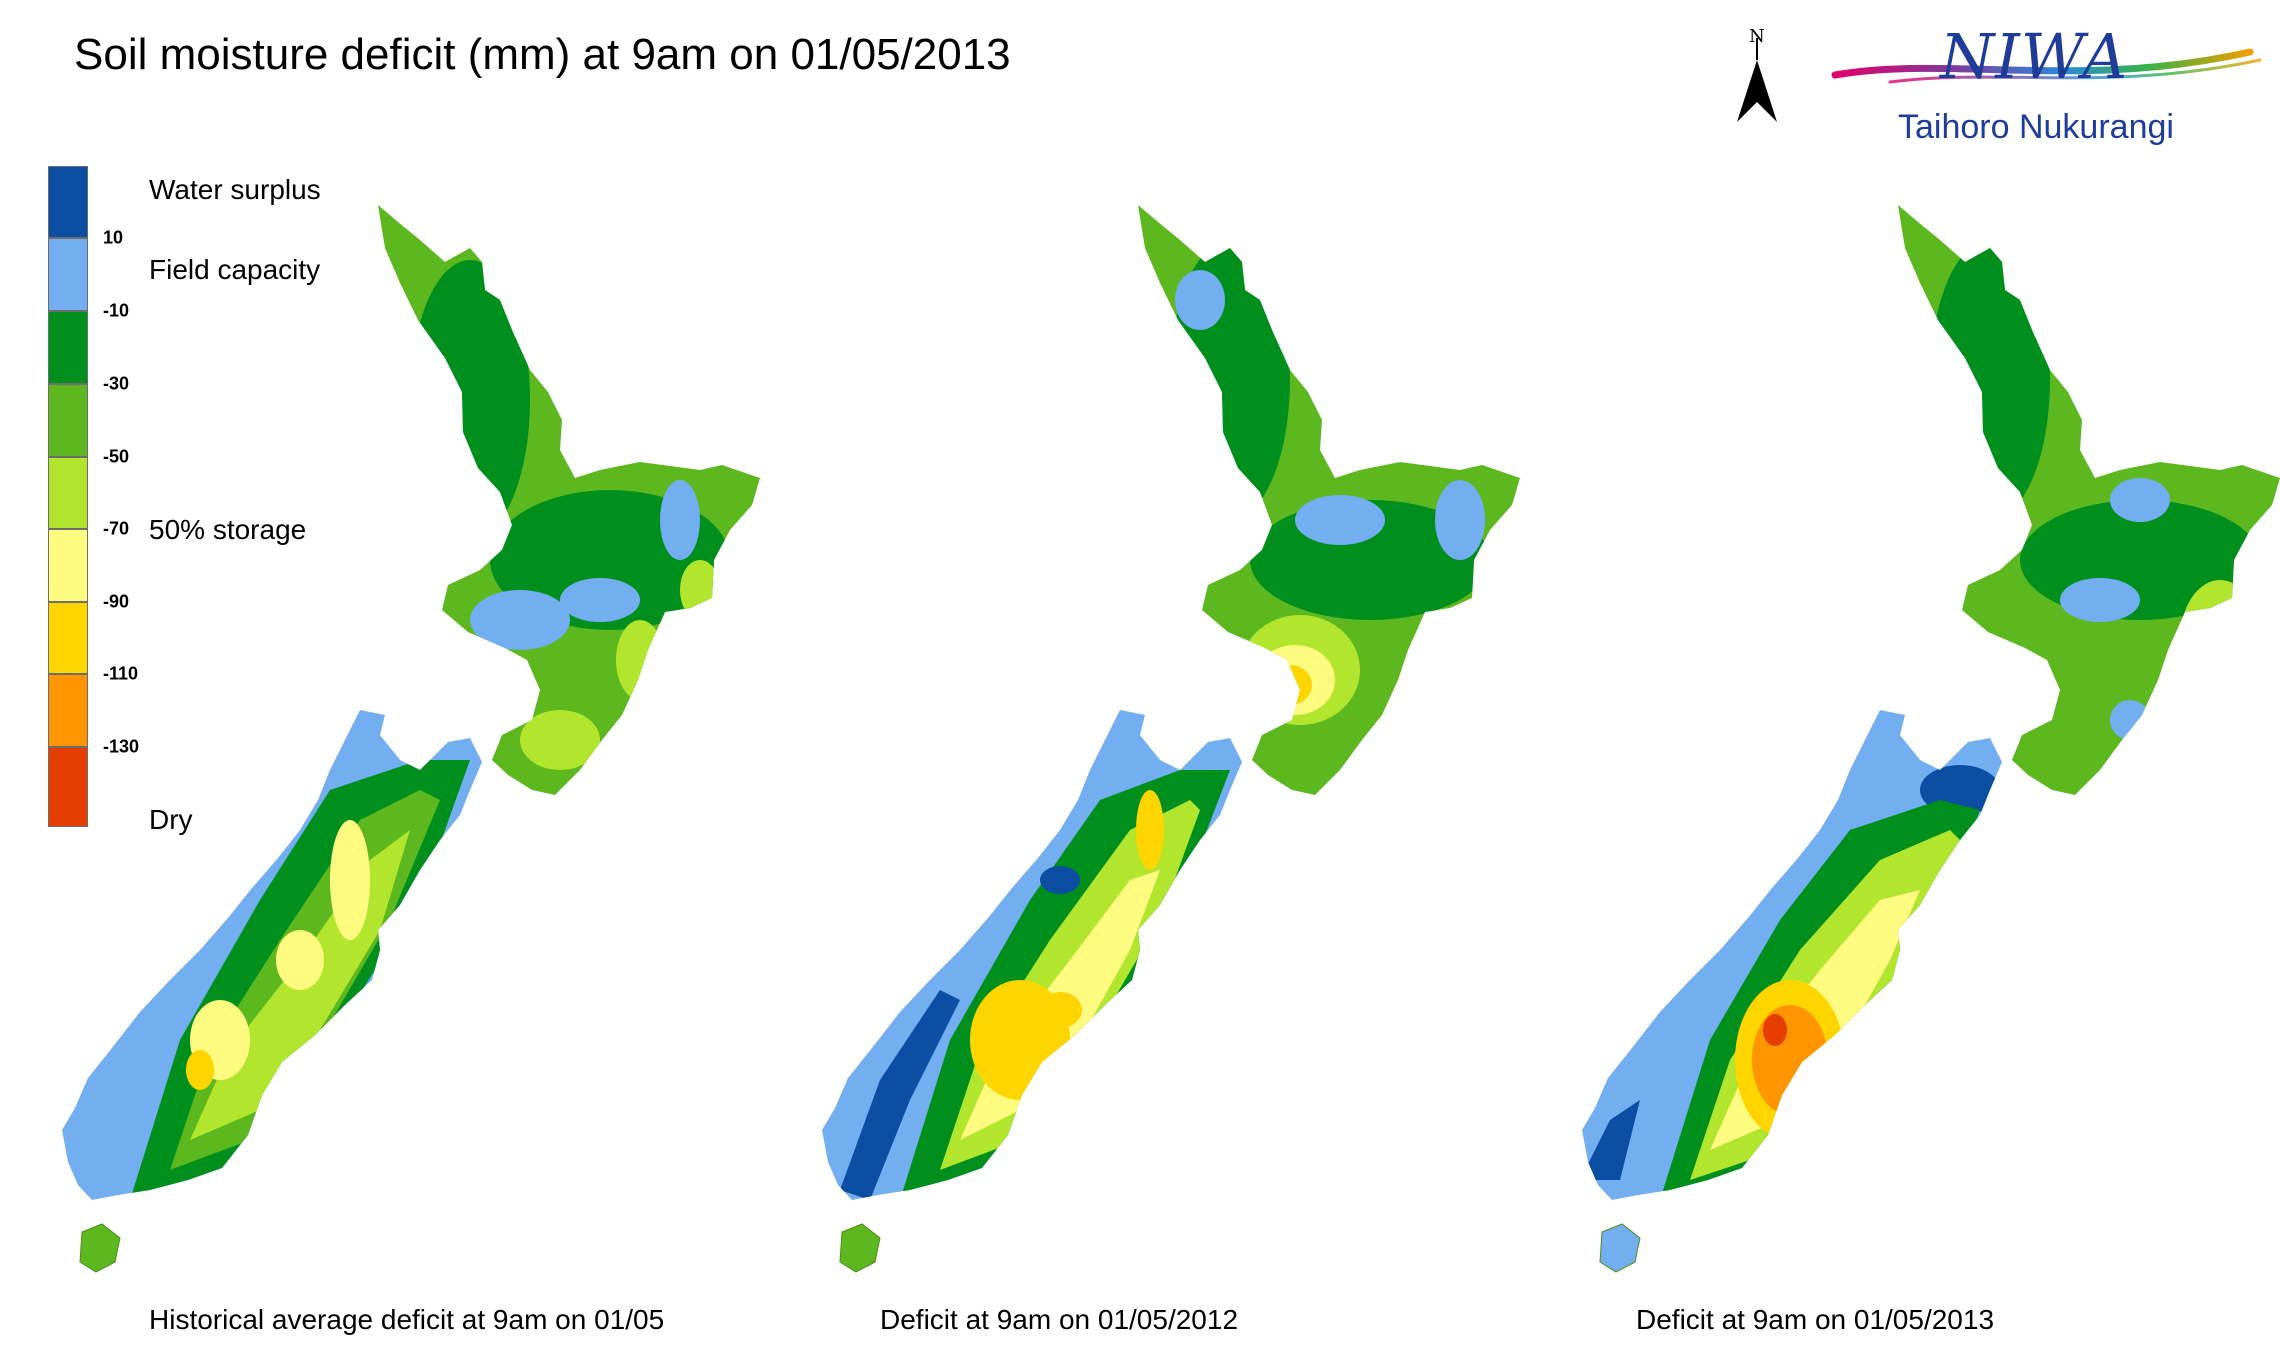 This screenshot has height=1345, width=2280. I want to click on legend-tick: -130, so click(121, 746).